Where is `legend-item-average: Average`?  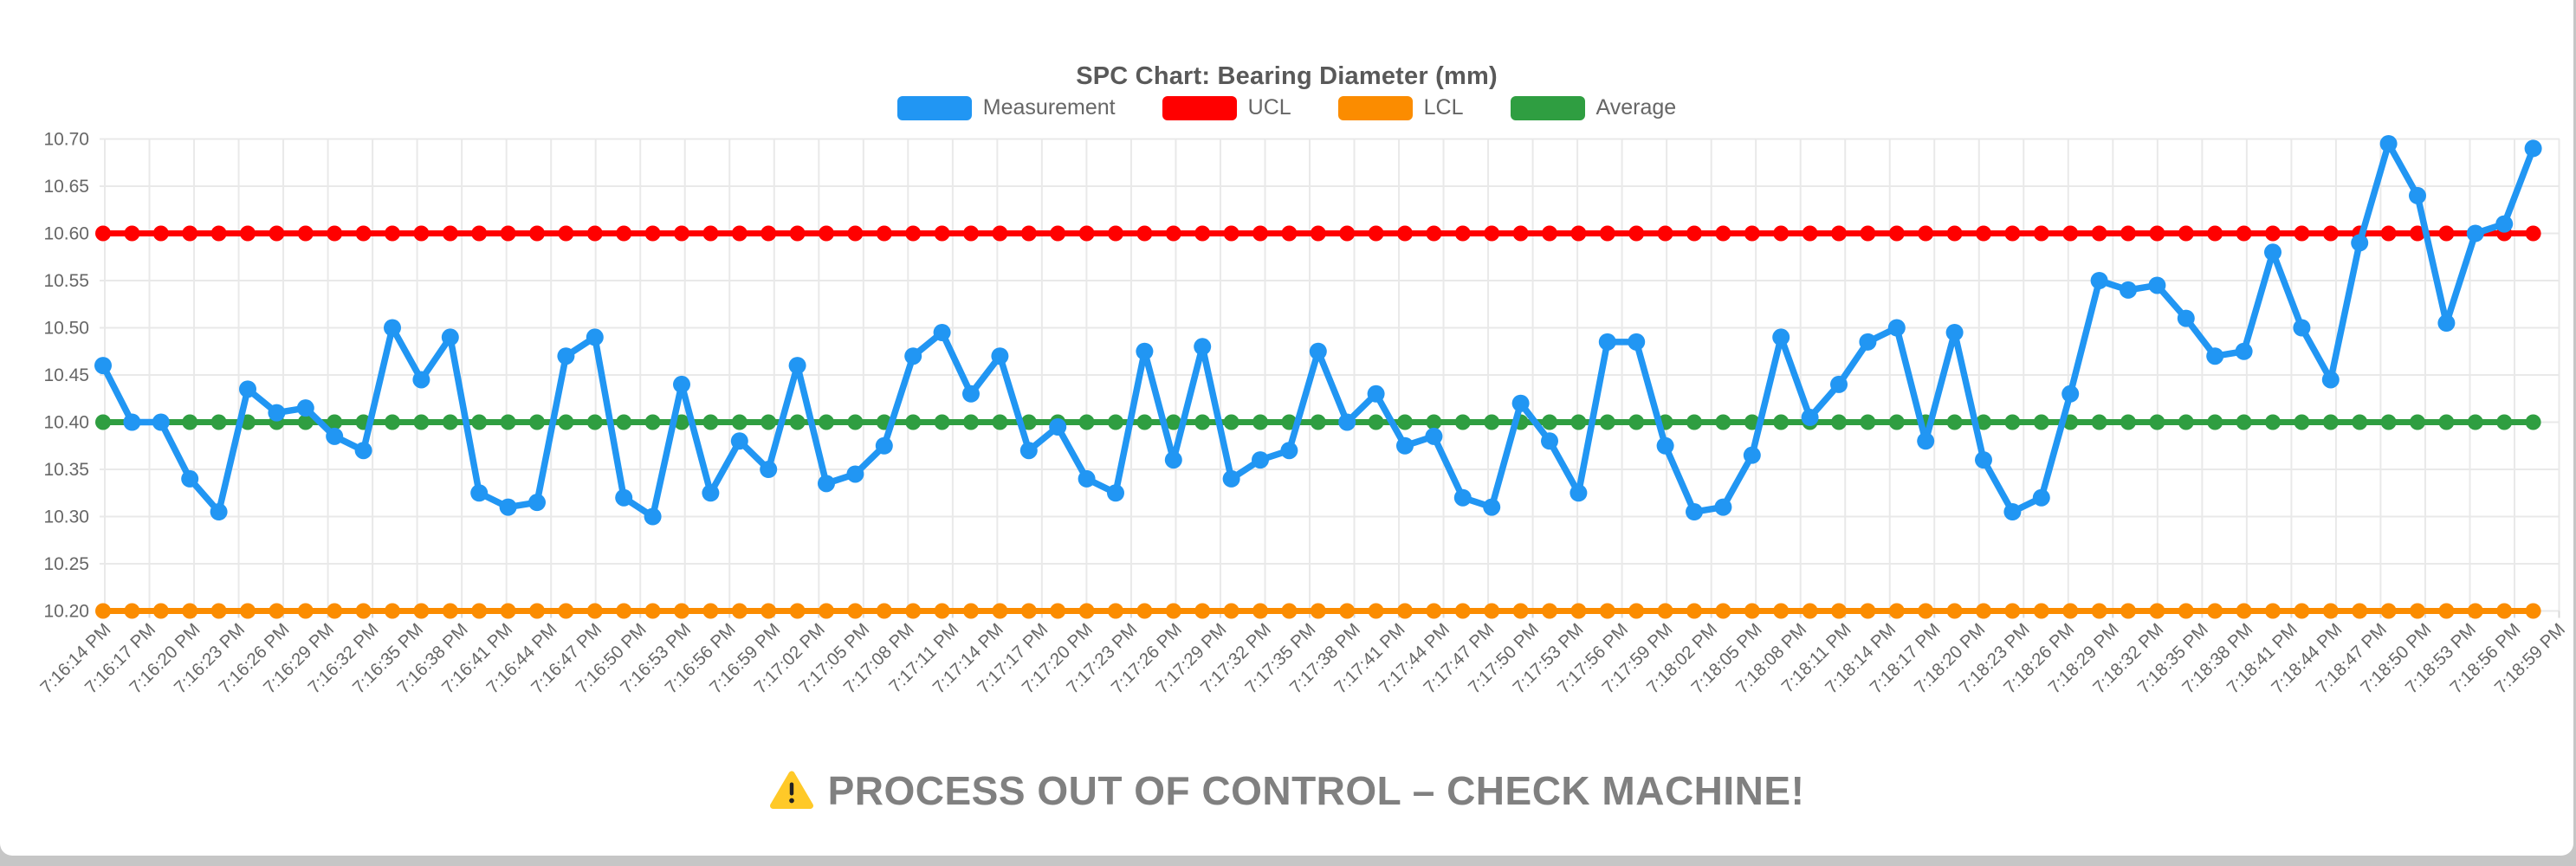
legend-item-average: Average is located at coordinates (1593, 107).